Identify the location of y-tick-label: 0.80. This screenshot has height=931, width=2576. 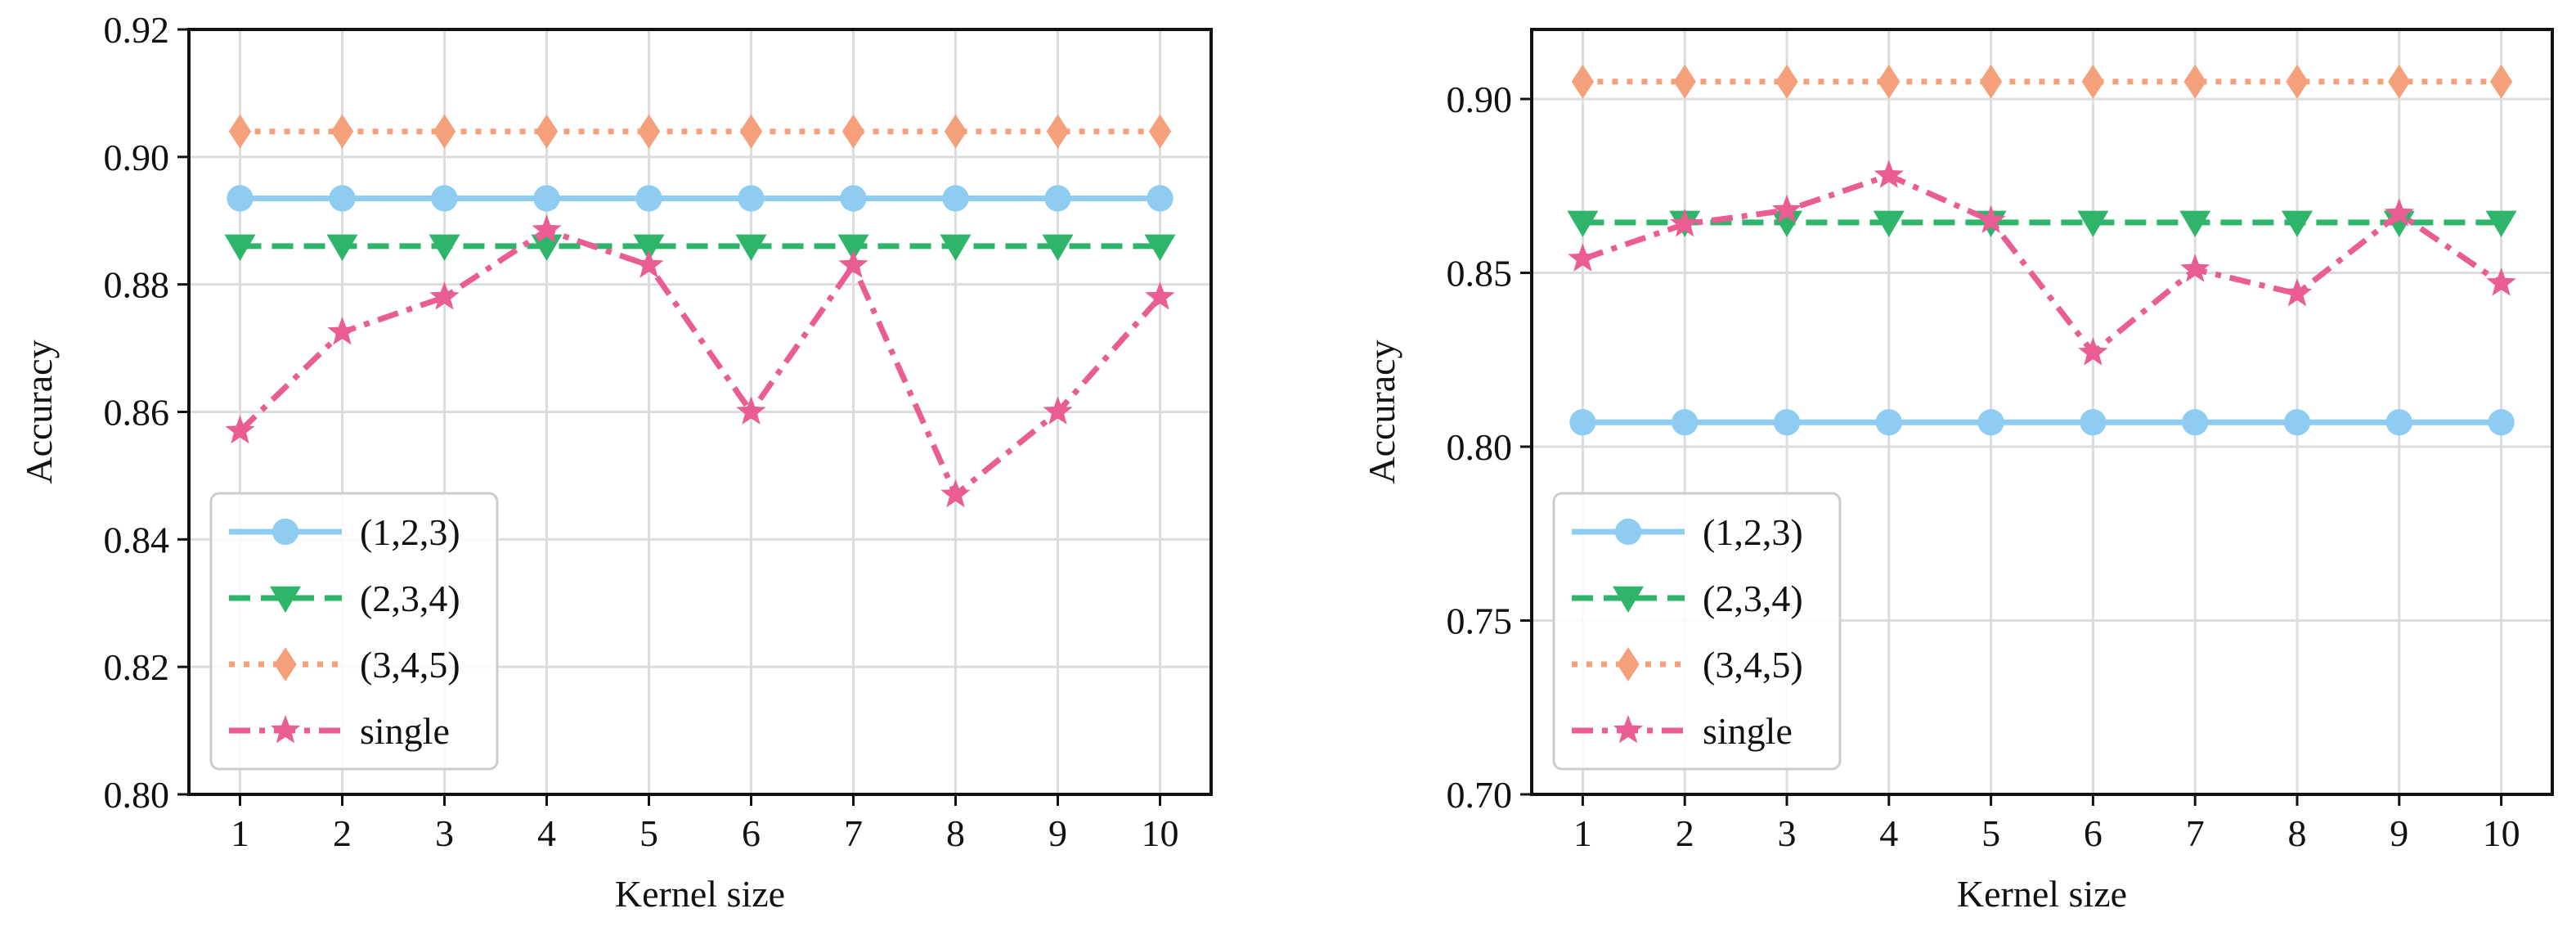
(137, 795).